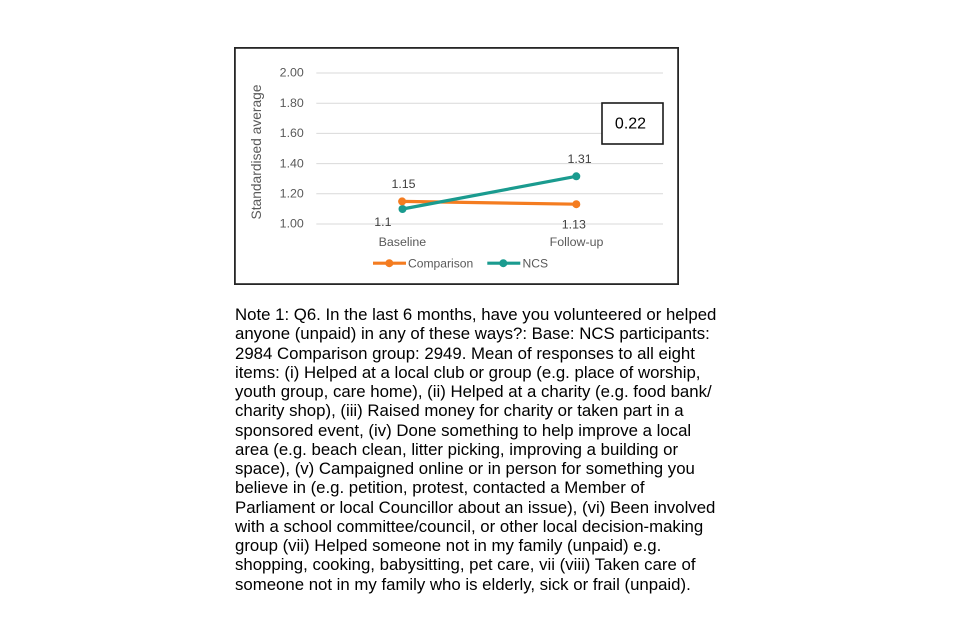 This screenshot has width=960, height=640. I want to click on svg-text: 1.20, so click(292, 194).